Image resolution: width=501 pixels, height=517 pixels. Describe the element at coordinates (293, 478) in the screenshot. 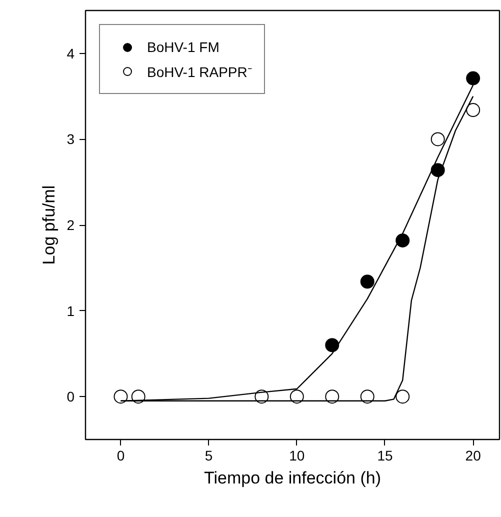

I see `x-axis-title: Tiempo de infección (h)` at that location.